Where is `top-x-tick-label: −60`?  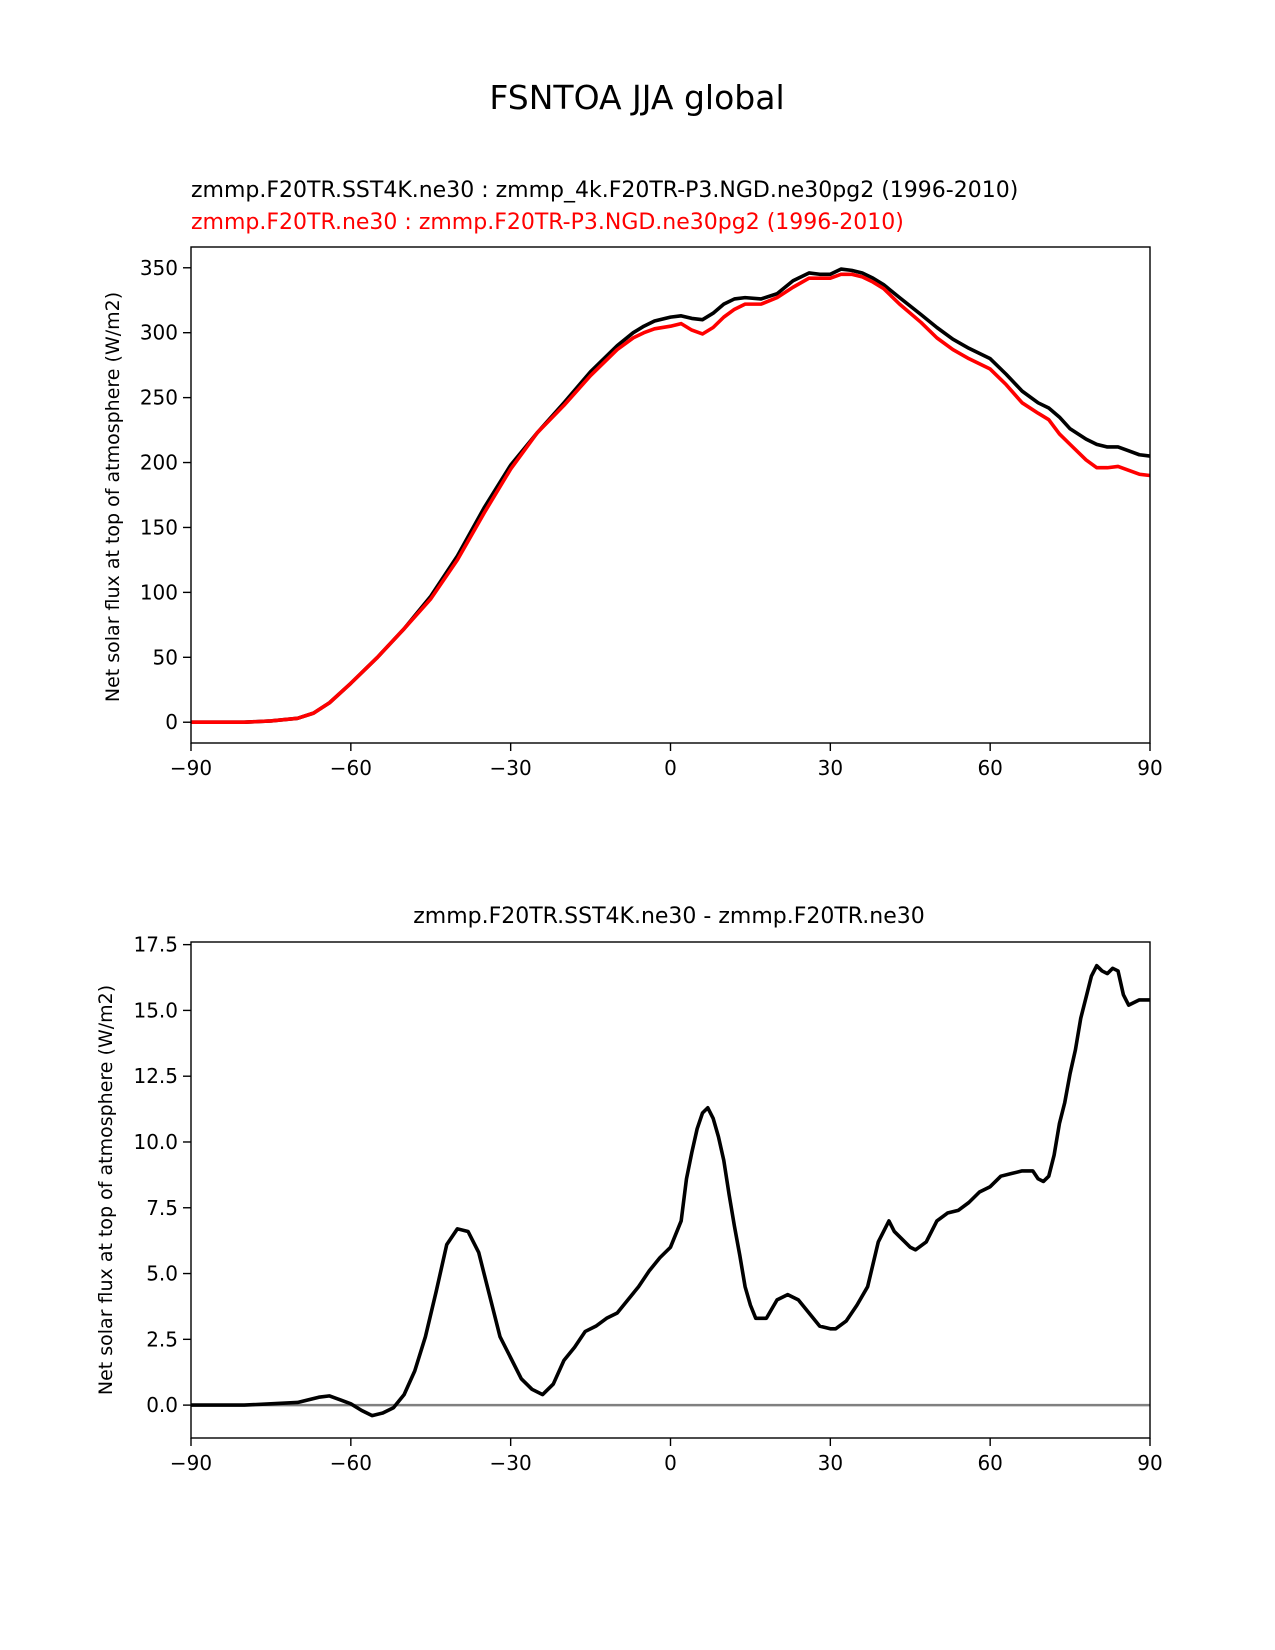
top-x-tick-label: −60 is located at coordinates (351, 768).